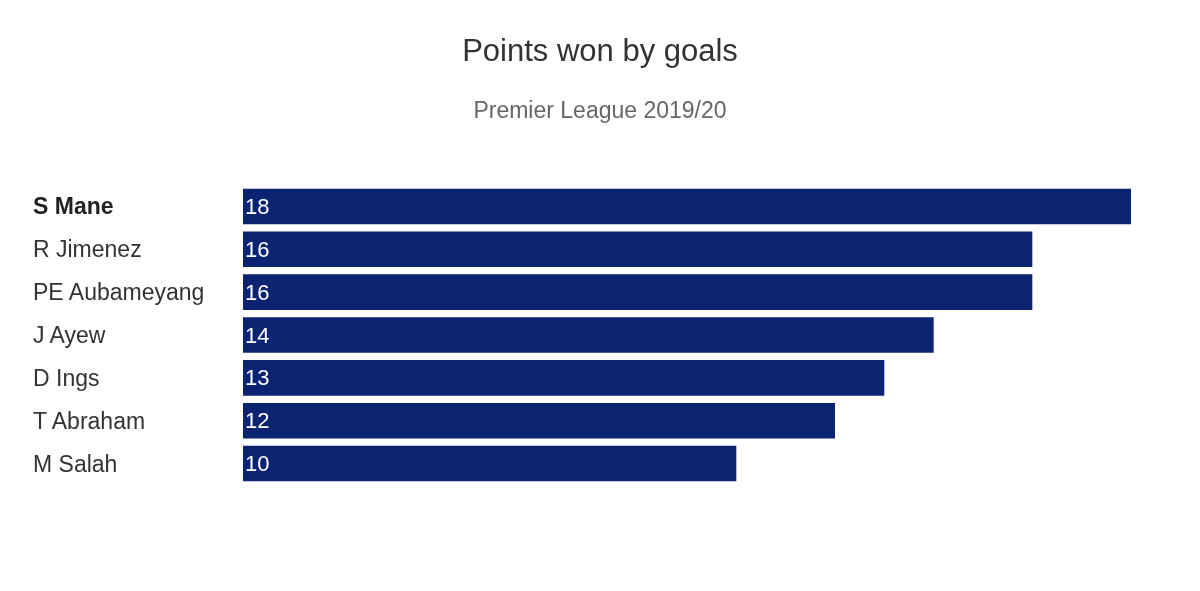 The image size is (1200, 591). What do you see at coordinates (73, 206) in the screenshot?
I see `y-tick-label: S Mane` at bounding box center [73, 206].